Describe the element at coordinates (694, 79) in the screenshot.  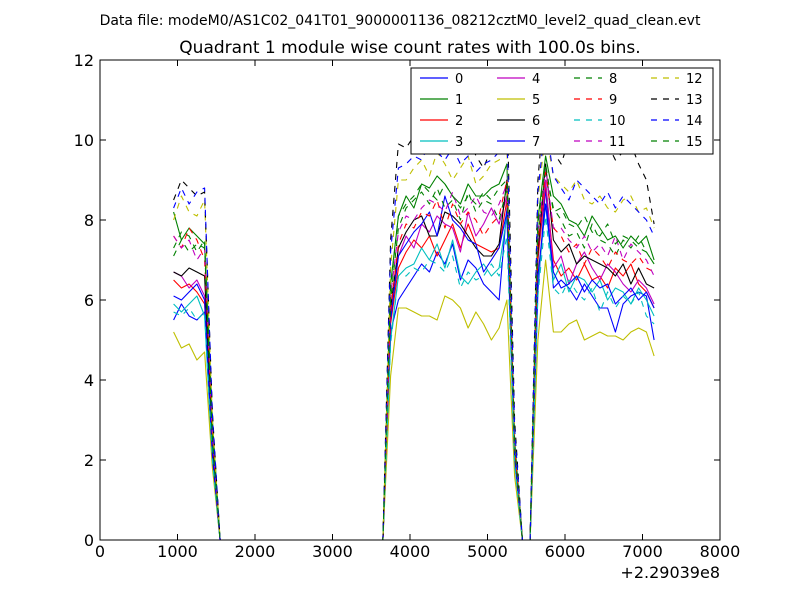
I see `legend-label: 12` at that location.